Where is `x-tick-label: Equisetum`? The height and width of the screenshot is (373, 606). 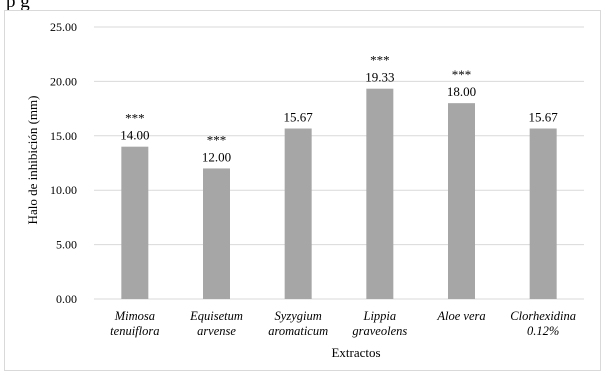
x-tick-label: Equisetum is located at coordinates (216, 316).